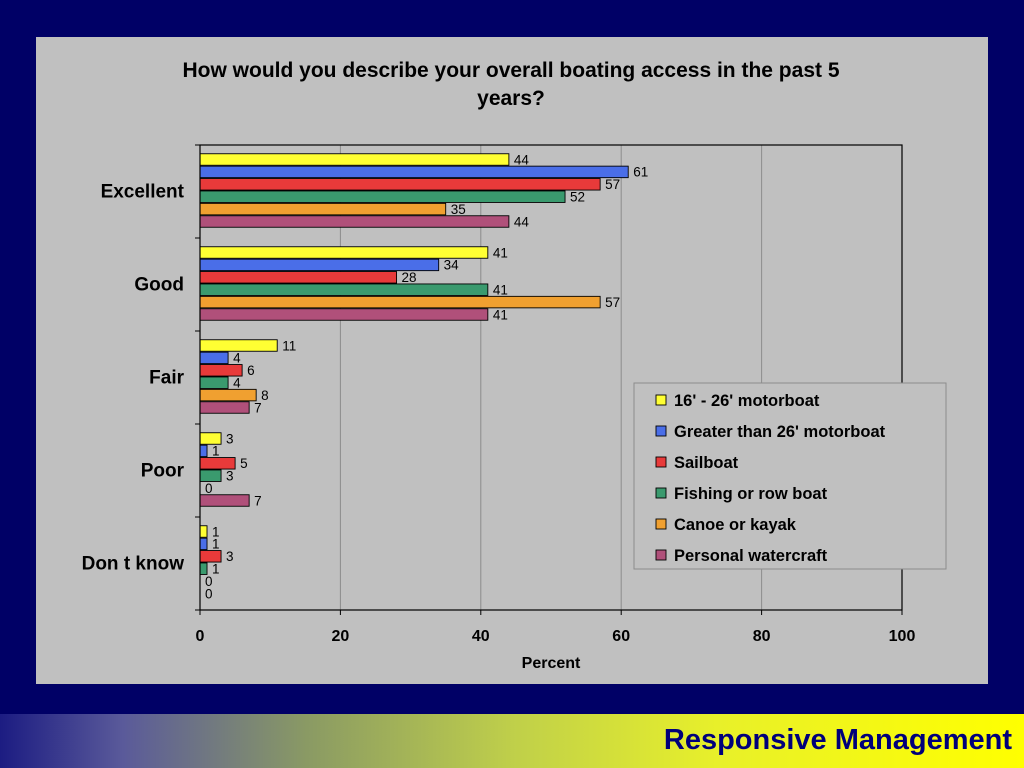 The height and width of the screenshot is (768, 1024). Describe the element at coordinates (640, 172) in the screenshot. I see `data-label: 61` at that location.